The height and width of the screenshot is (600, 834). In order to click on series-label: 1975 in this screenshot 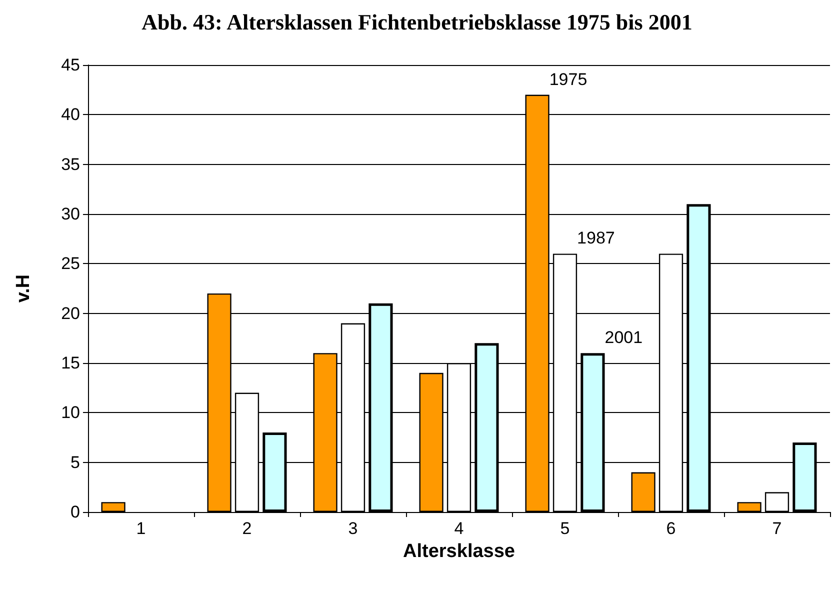, I will do `click(568, 79)`.